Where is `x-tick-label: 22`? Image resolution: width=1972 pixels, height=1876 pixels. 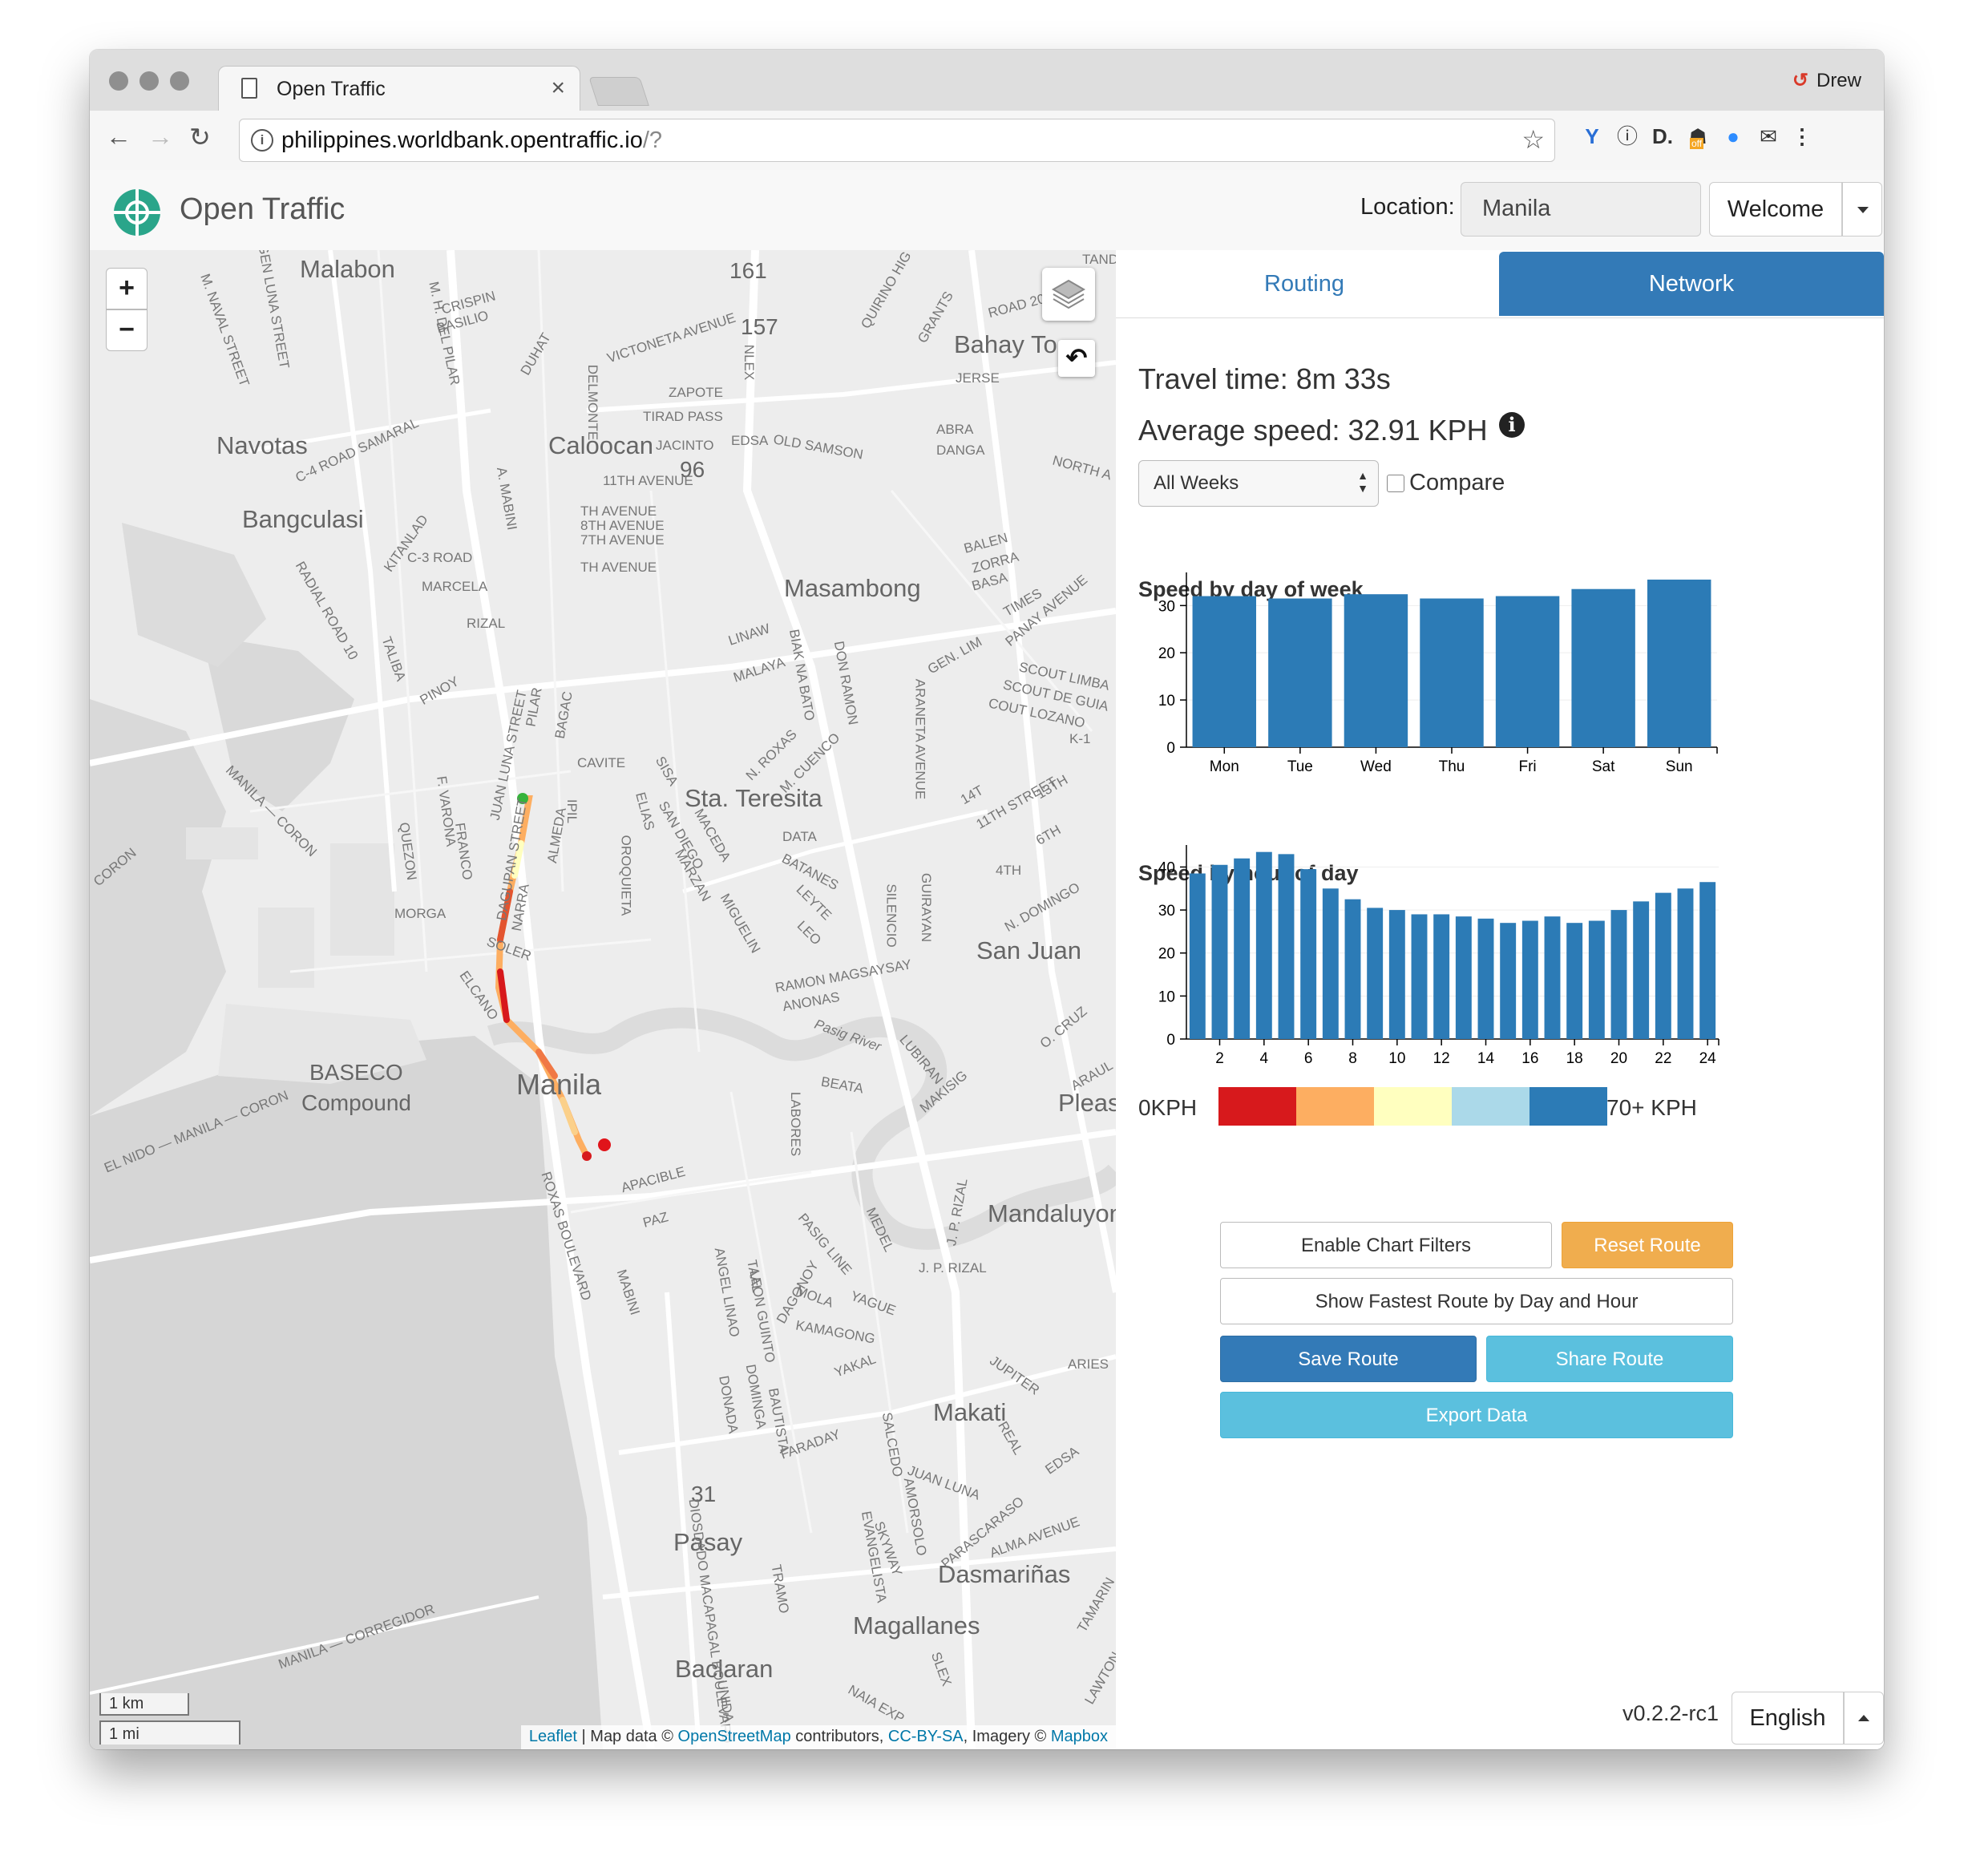 x-tick-label: 22 is located at coordinates (1663, 1058).